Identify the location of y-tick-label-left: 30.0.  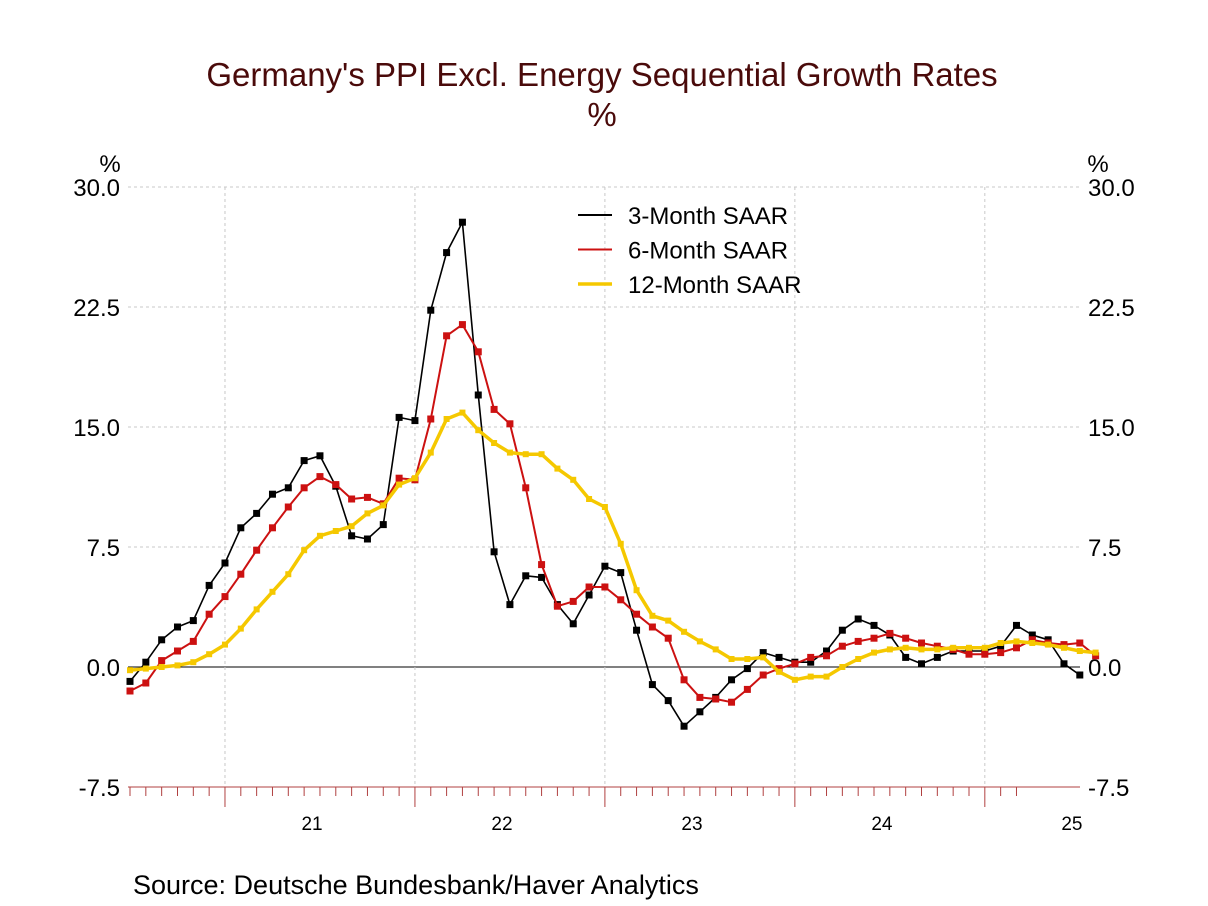
(96, 188).